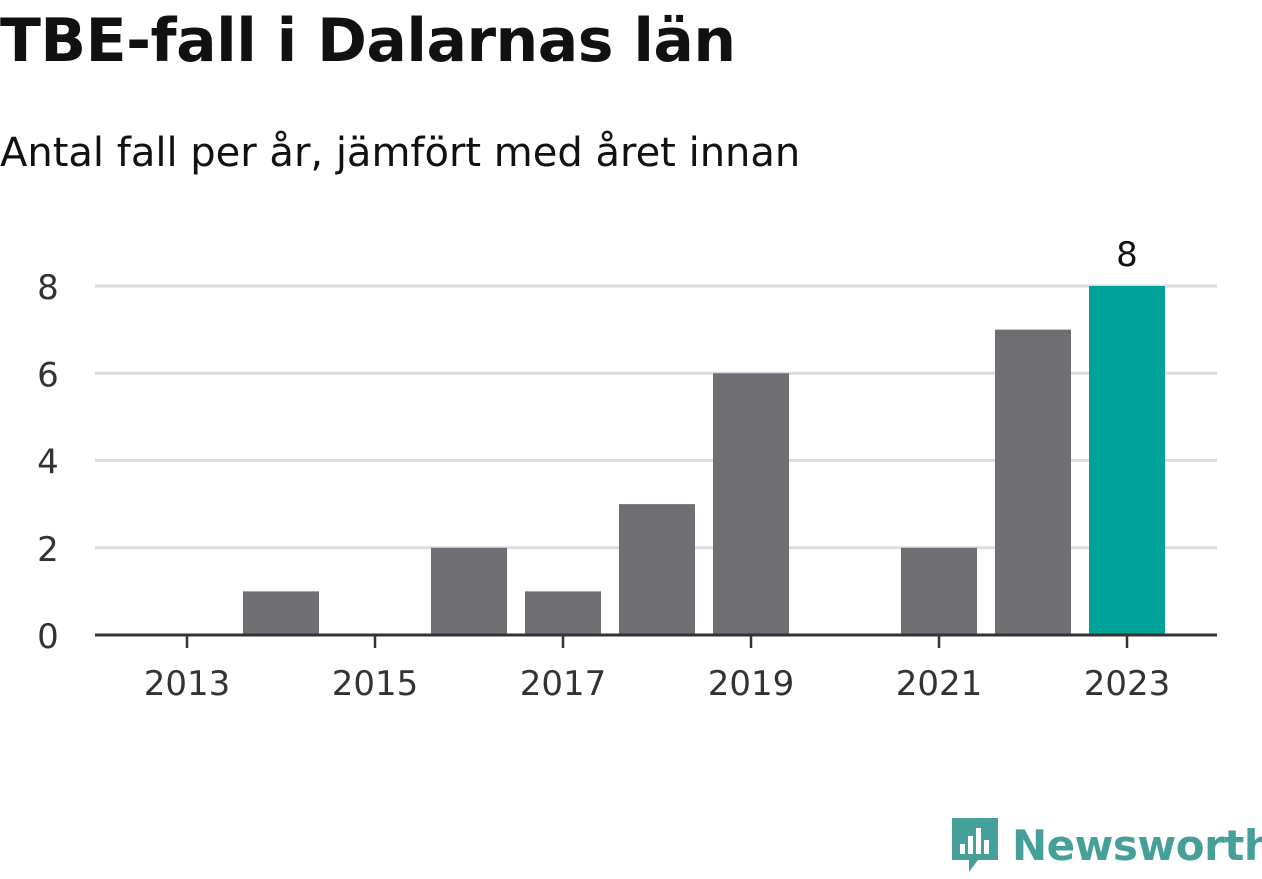 The image size is (1262, 879). Describe the element at coordinates (939, 684) in the screenshot. I see `x-tick-label: 2021` at that location.